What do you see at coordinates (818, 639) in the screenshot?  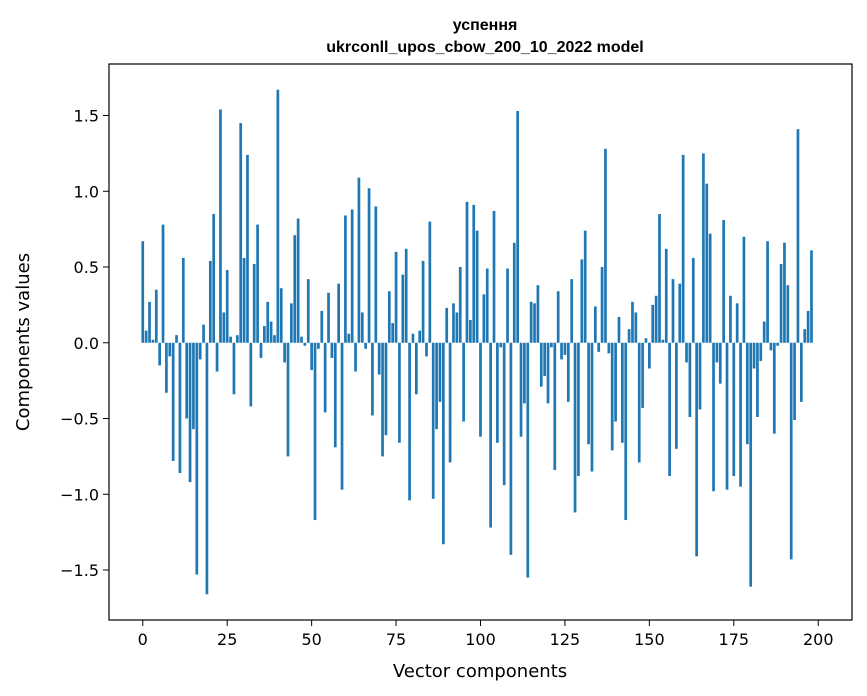 I see `x-tick-label: 200` at bounding box center [818, 639].